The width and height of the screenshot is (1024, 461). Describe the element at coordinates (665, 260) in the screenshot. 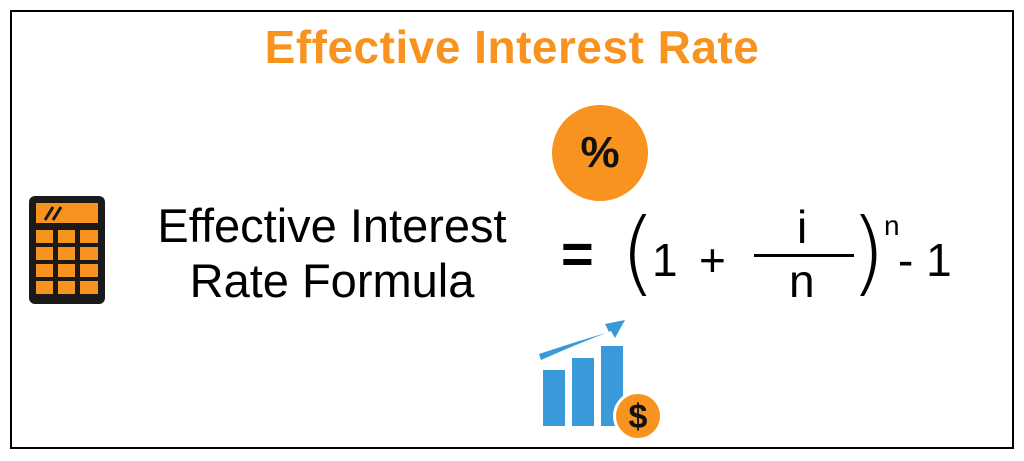

I see `formula-one: 1` at that location.